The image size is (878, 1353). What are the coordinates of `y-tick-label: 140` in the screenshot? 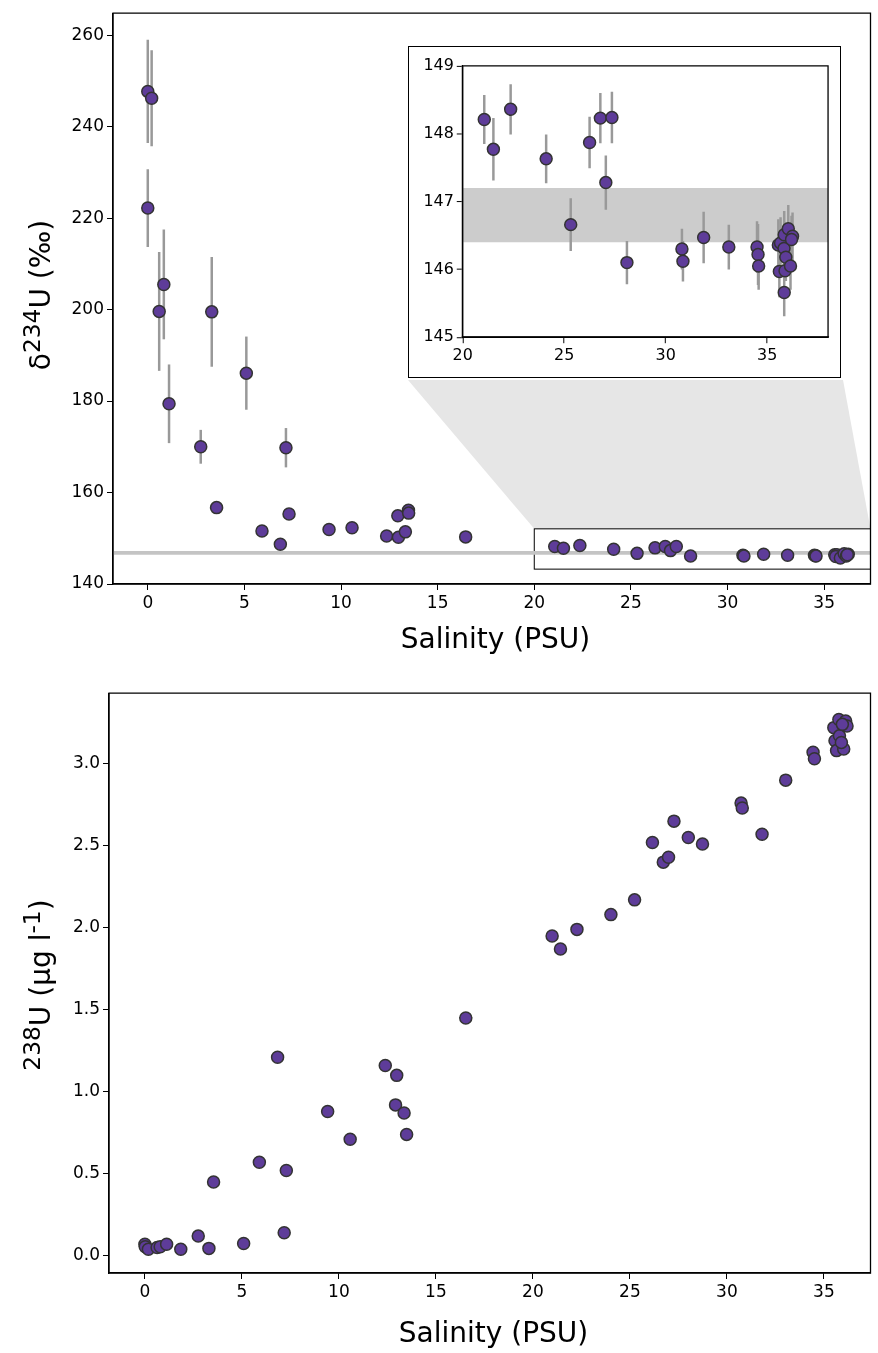 It's located at (87, 582).